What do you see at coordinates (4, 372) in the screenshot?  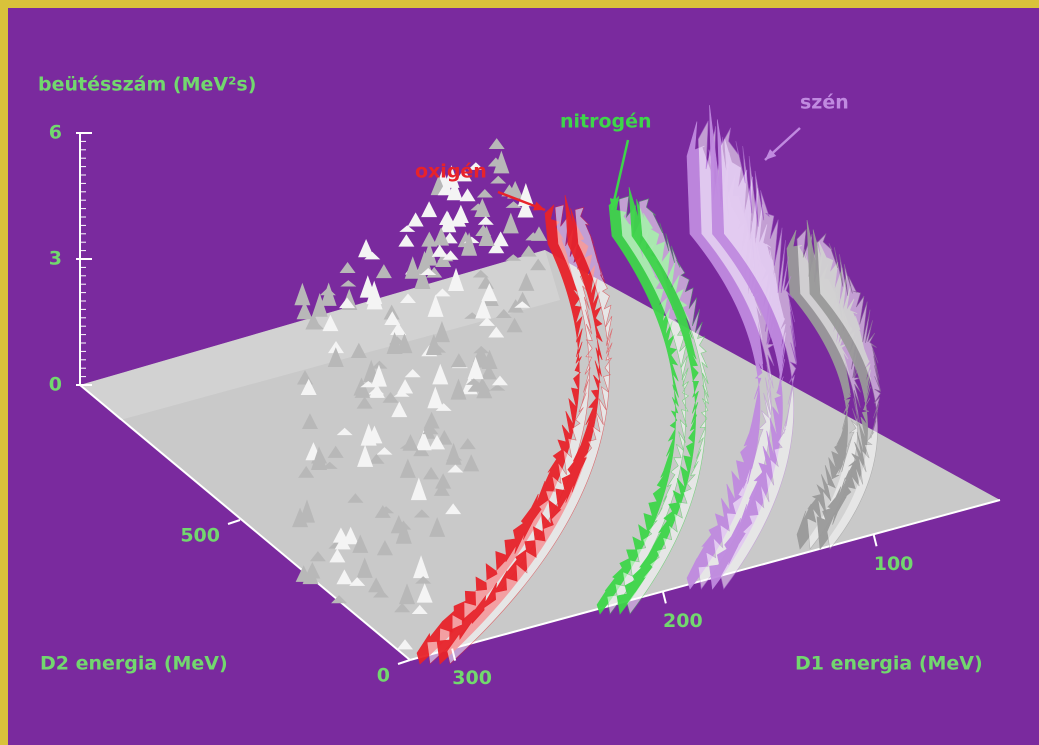 I see `left-border` at bounding box center [4, 372].